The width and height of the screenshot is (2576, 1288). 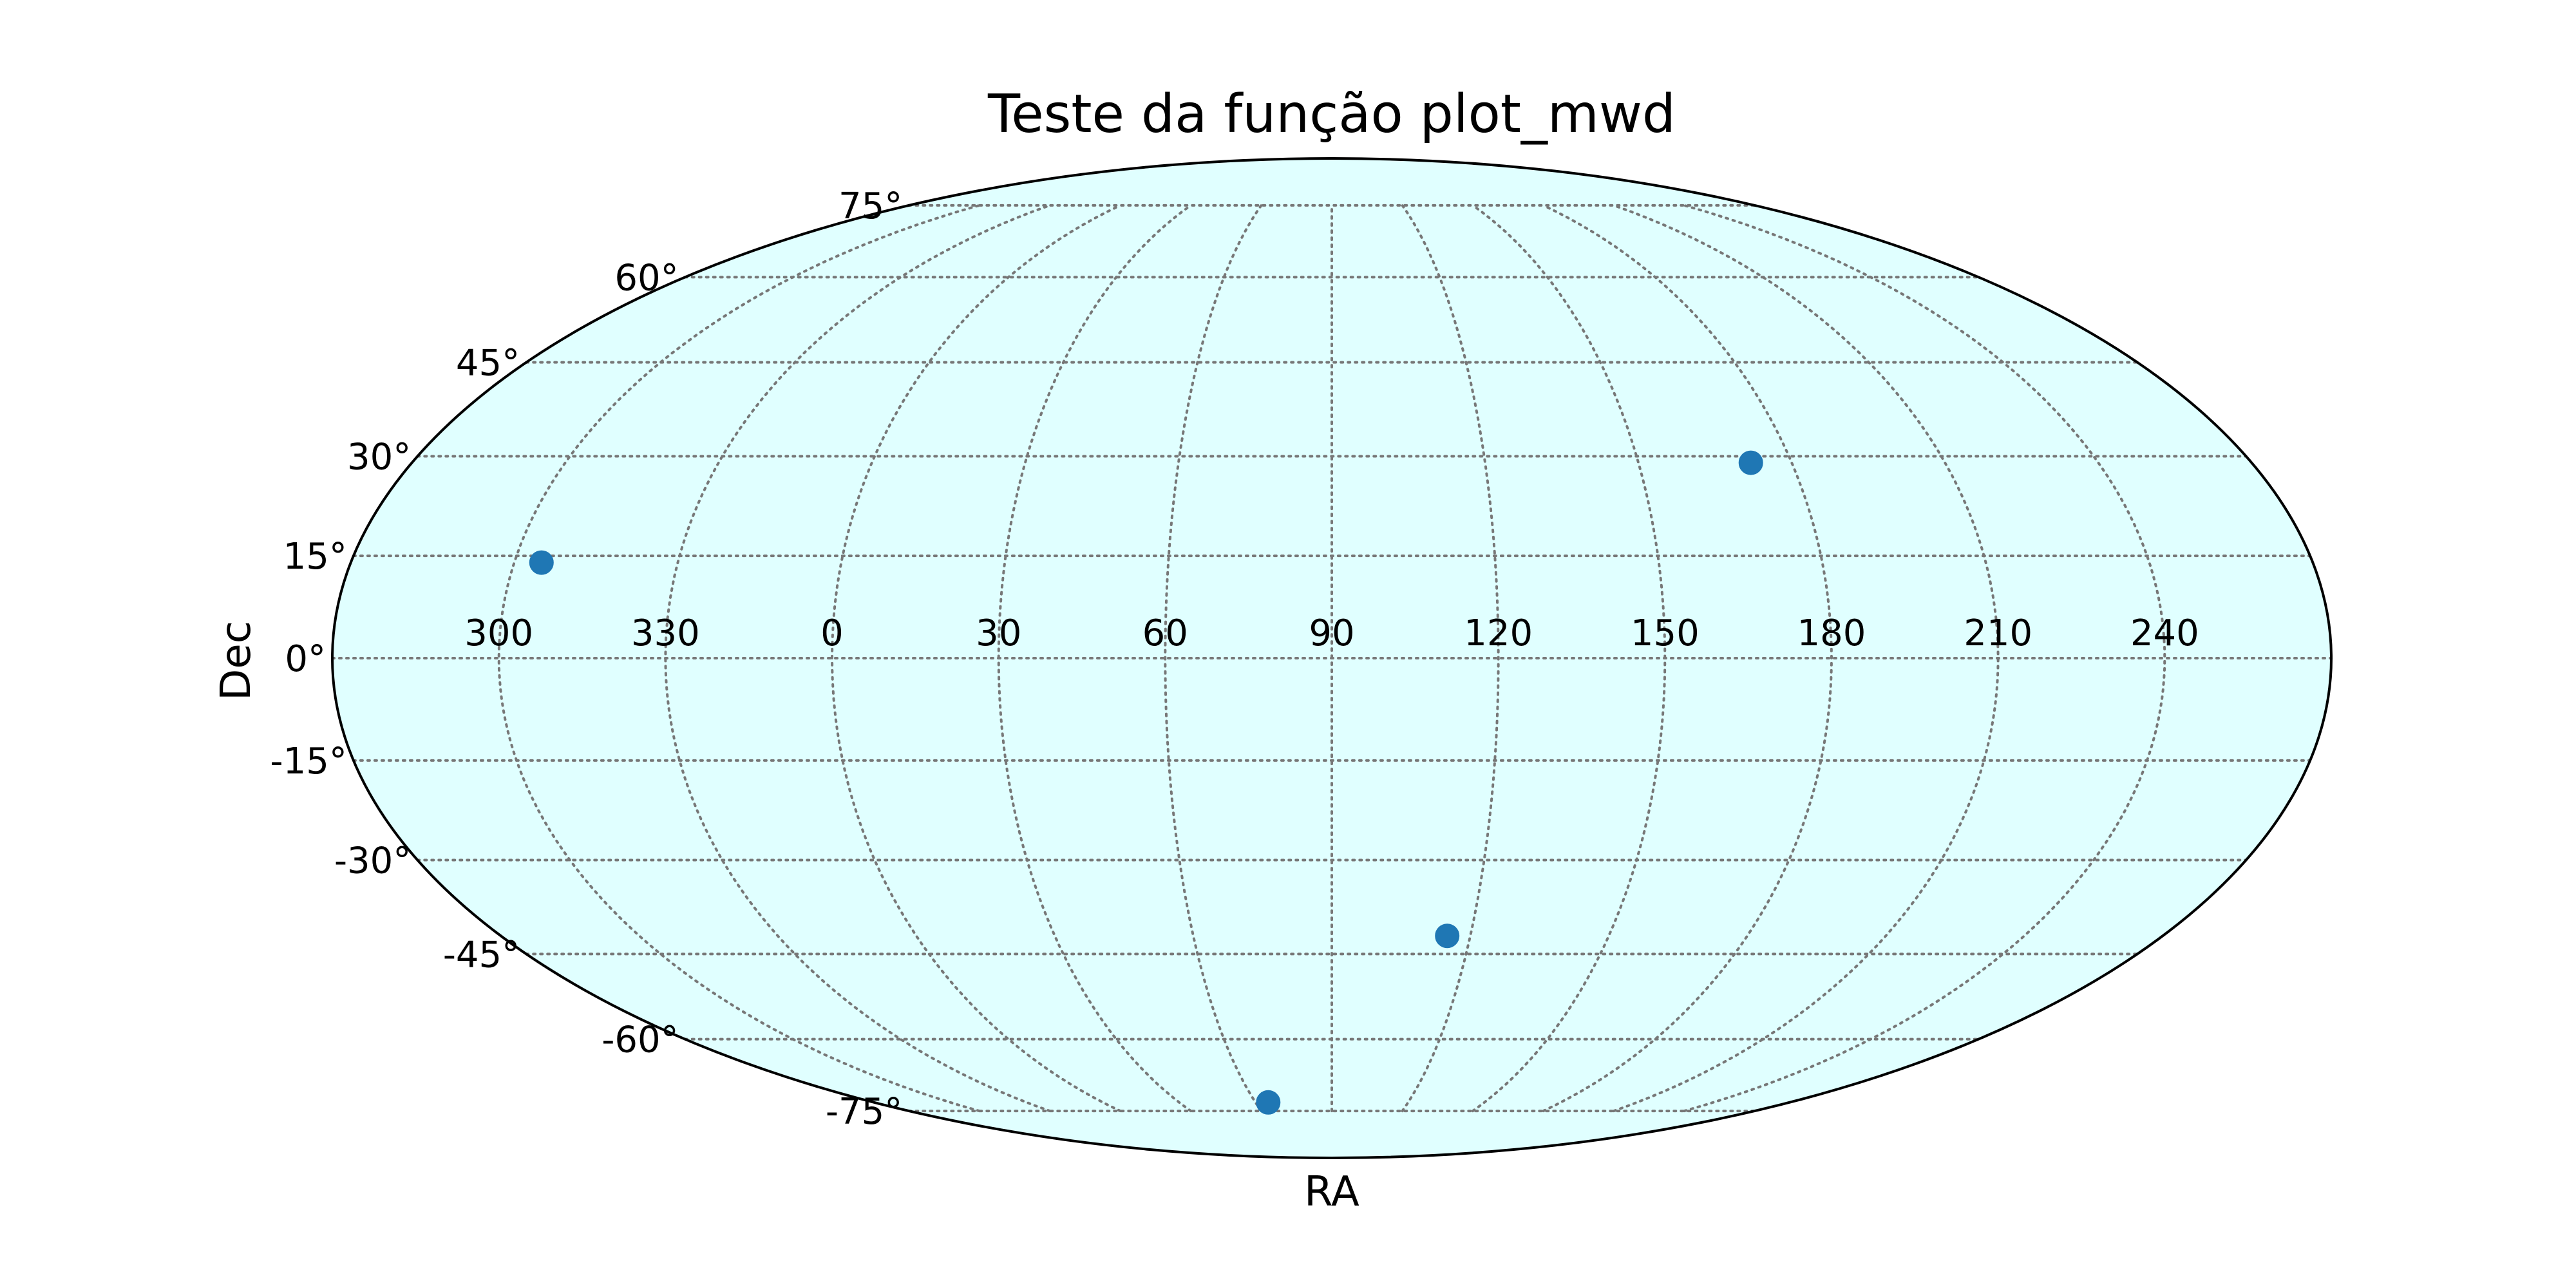 What do you see at coordinates (488, 364) in the screenshot?
I see `dec-tick-label: 45°` at bounding box center [488, 364].